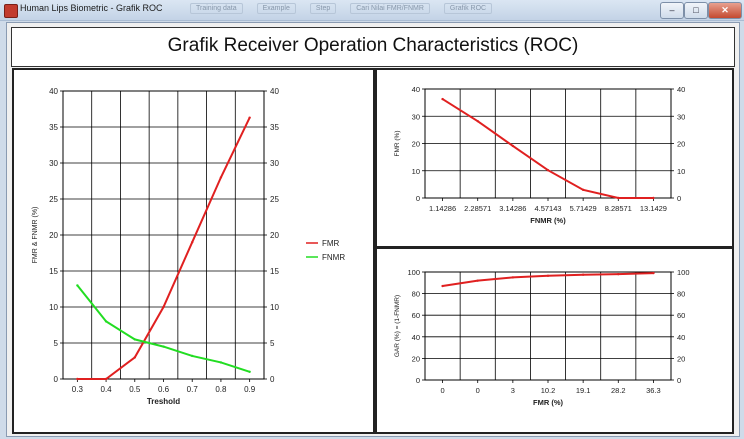  I want to click on minimize-button: –, so click(672, 10).